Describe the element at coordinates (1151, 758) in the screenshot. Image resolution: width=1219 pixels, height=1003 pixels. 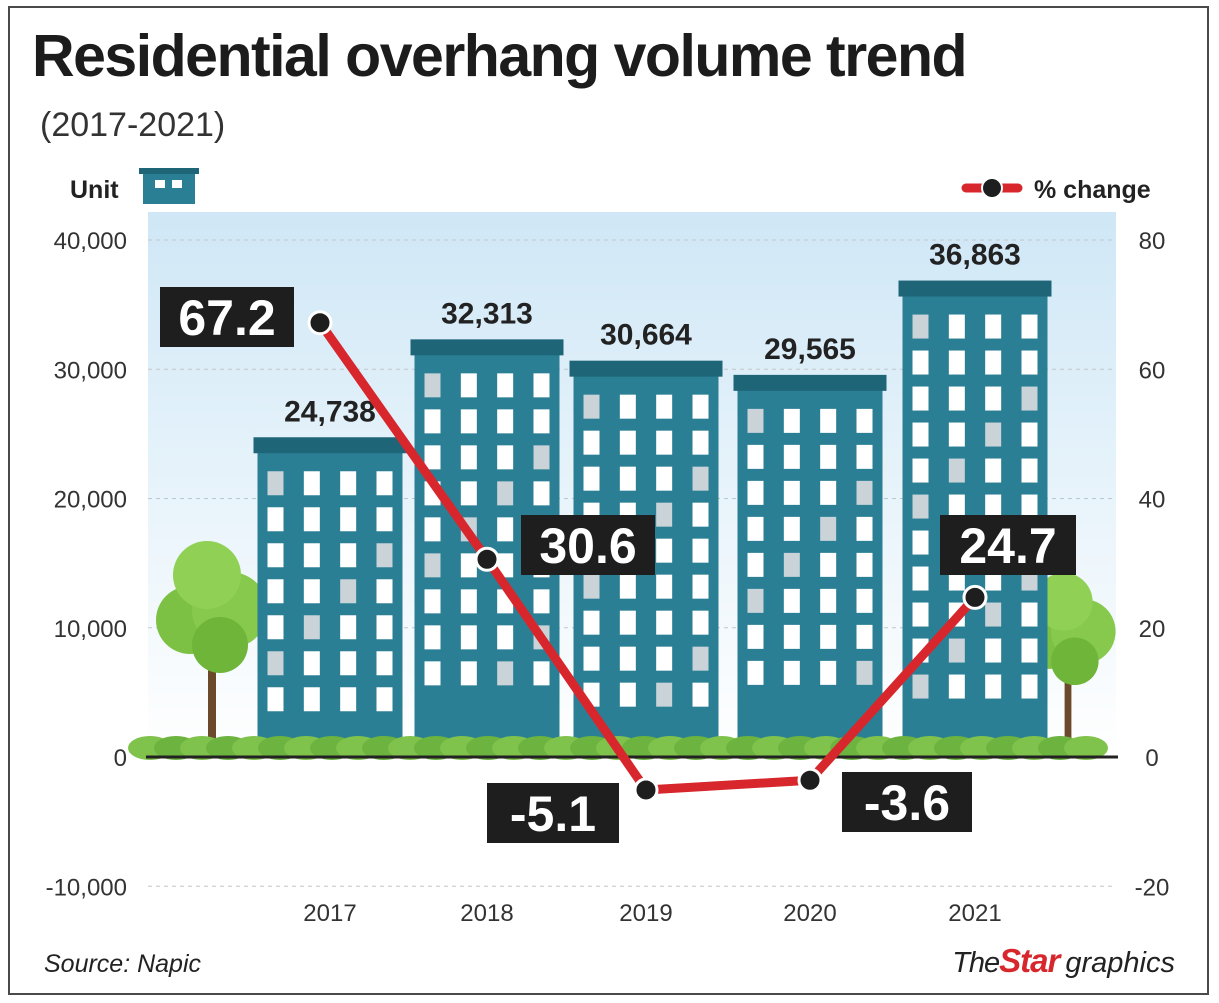
I see `right-axis-tick-label: 0` at that location.